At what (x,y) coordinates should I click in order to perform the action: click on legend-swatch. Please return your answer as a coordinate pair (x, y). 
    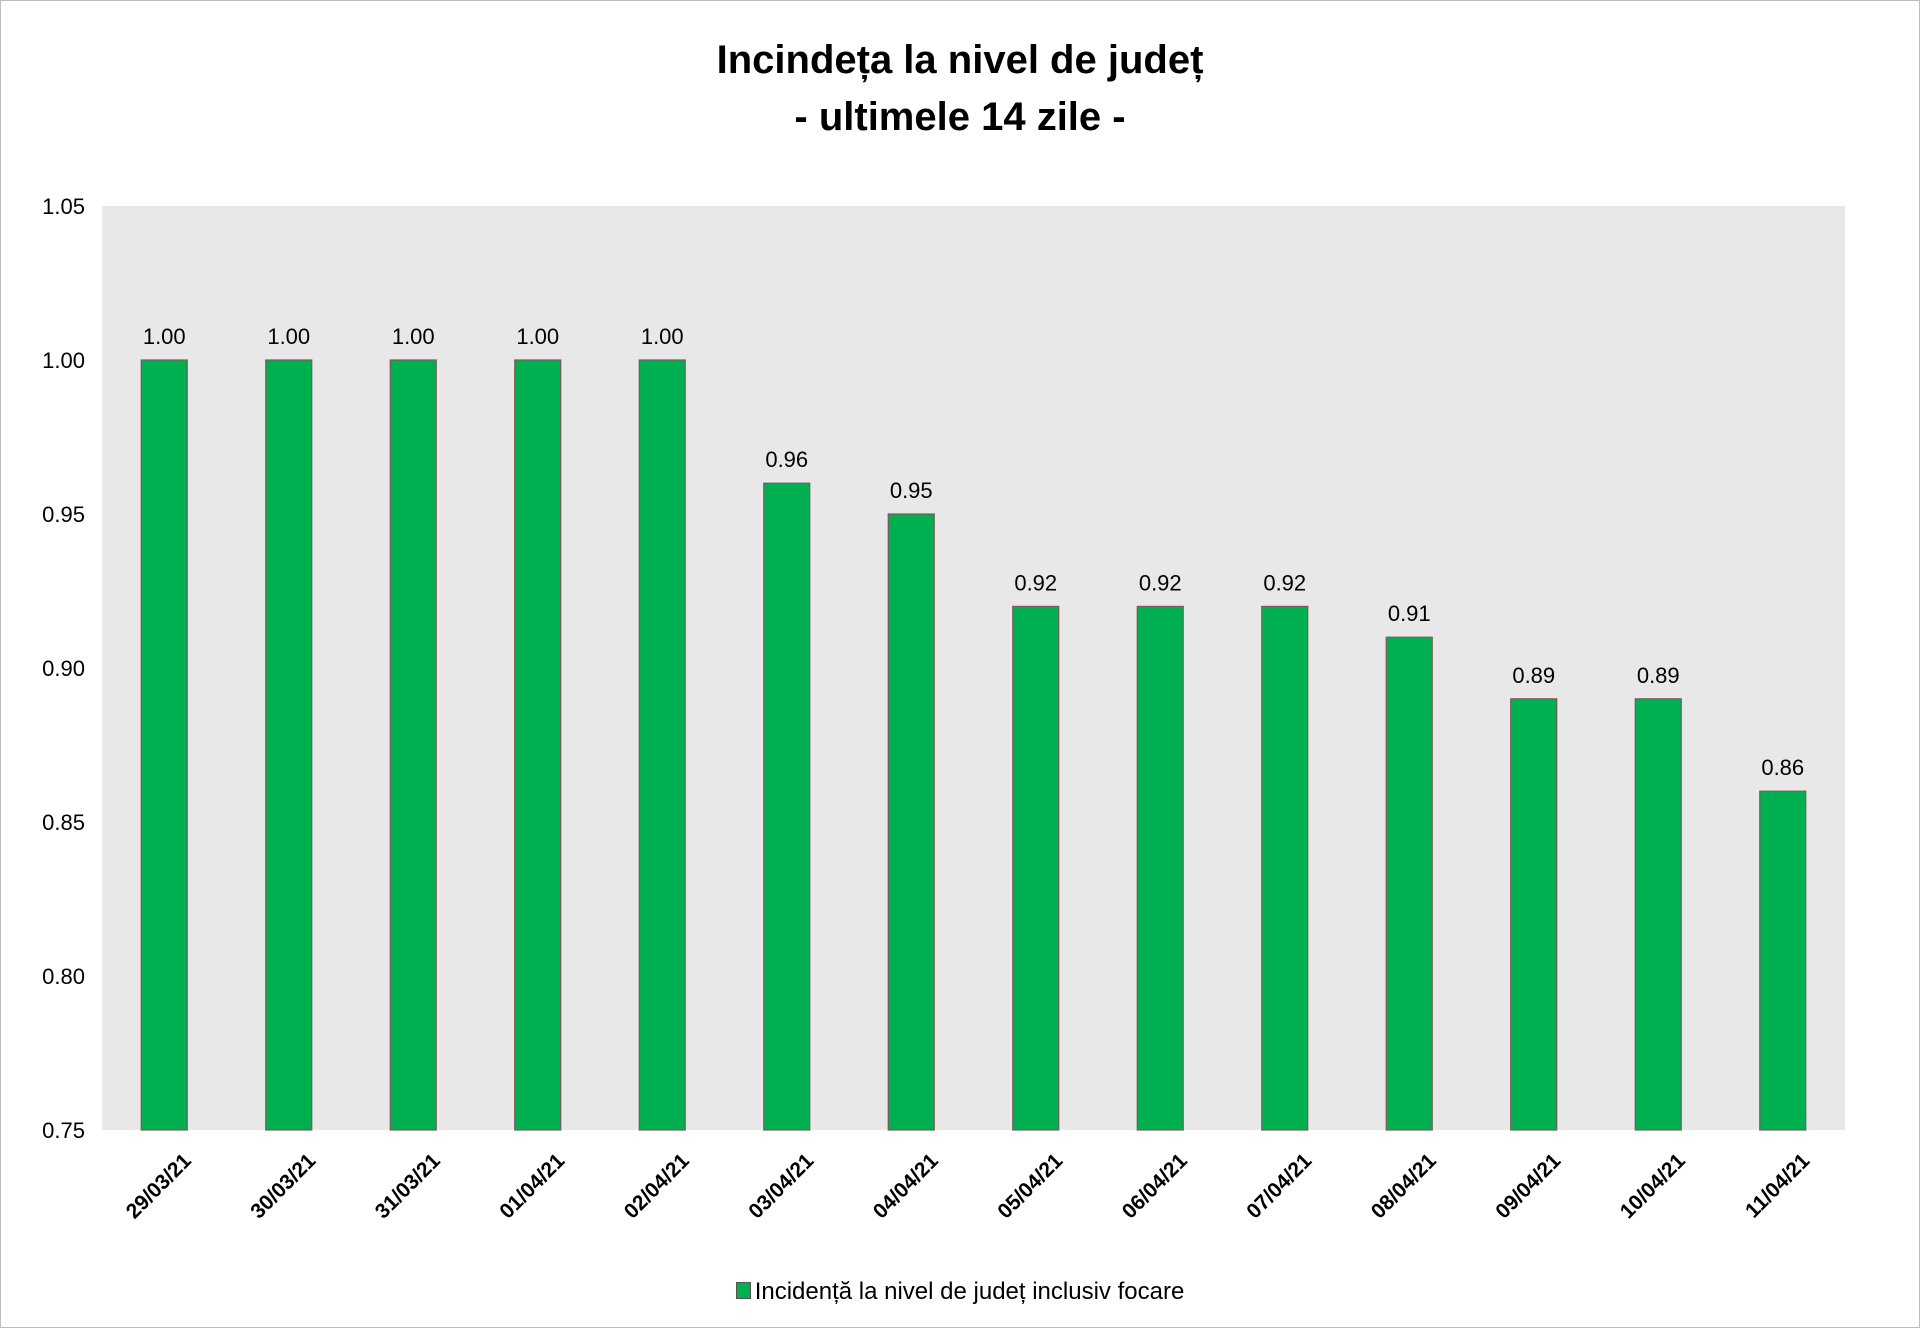
    Looking at the image, I should click on (743, 1291).